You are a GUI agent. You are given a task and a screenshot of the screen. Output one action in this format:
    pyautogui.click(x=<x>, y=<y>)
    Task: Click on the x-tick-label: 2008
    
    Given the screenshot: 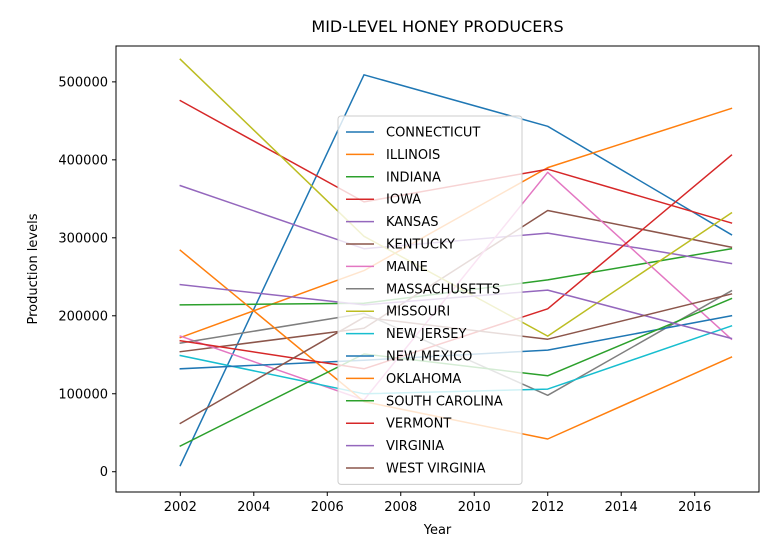 What is the action you would take?
    pyautogui.click(x=400, y=507)
    